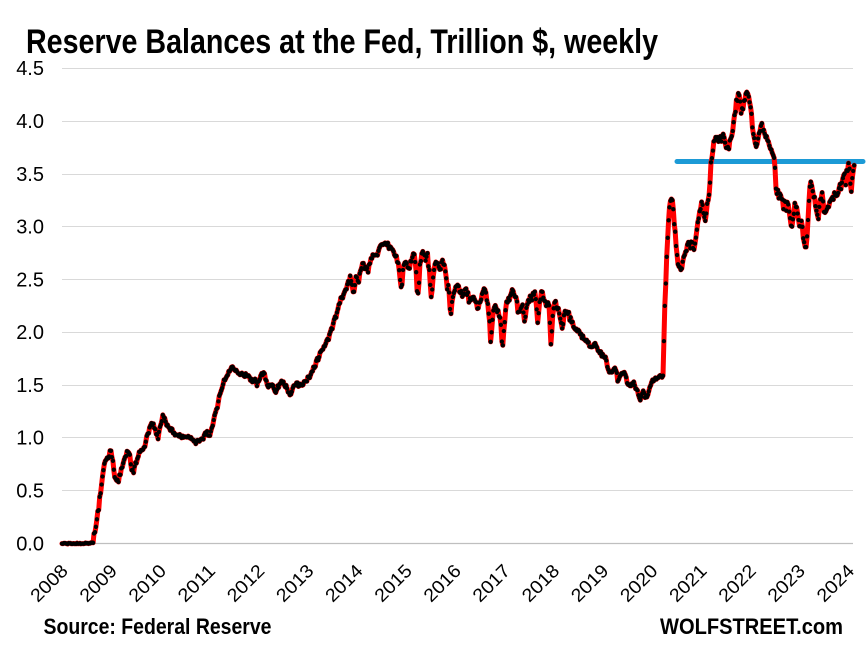 This screenshot has height=645, width=866. What do you see at coordinates (30, 175) in the screenshot?
I see `svg-text: 3.5` at bounding box center [30, 175].